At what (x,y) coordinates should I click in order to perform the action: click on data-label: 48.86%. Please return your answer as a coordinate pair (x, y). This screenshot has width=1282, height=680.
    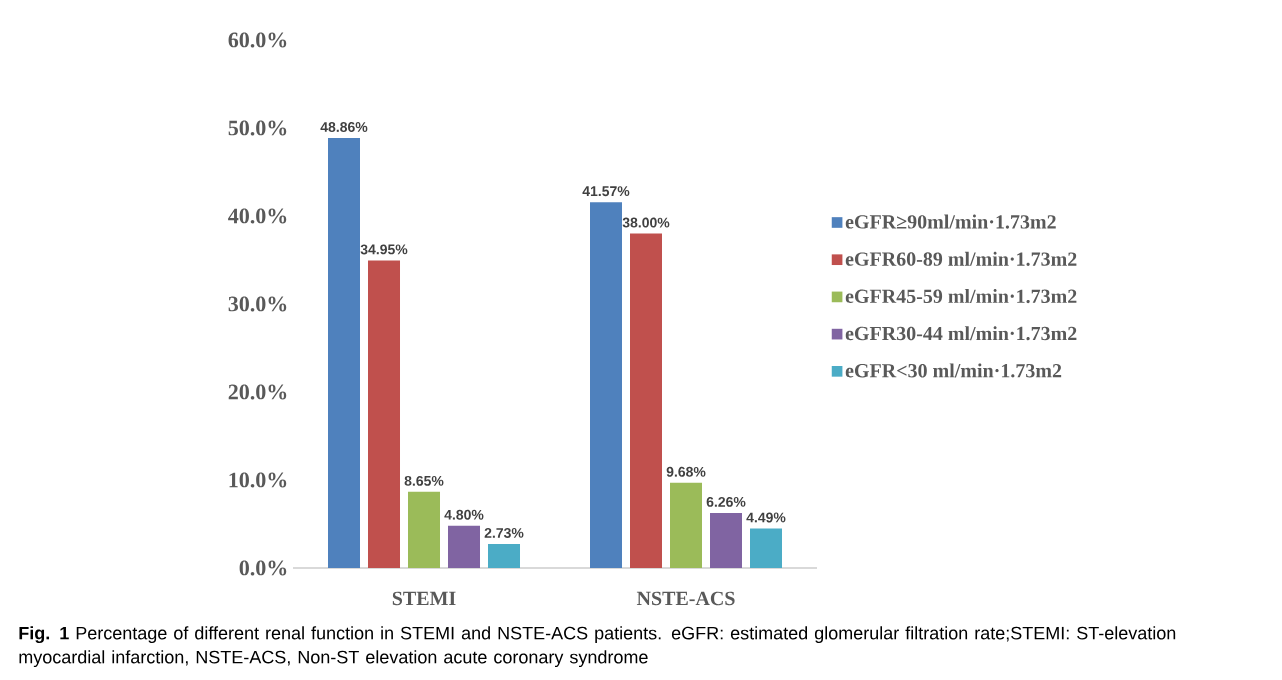
    Looking at the image, I should click on (344, 127).